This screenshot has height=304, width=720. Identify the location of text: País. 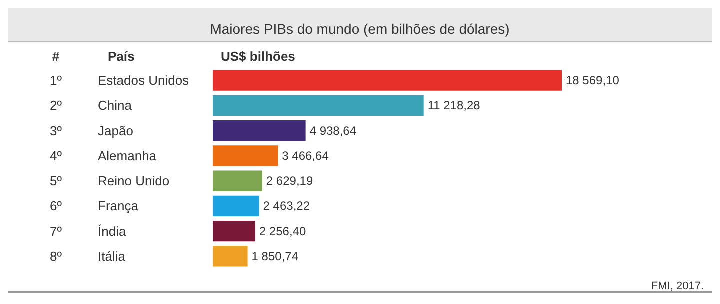
(121, 56).